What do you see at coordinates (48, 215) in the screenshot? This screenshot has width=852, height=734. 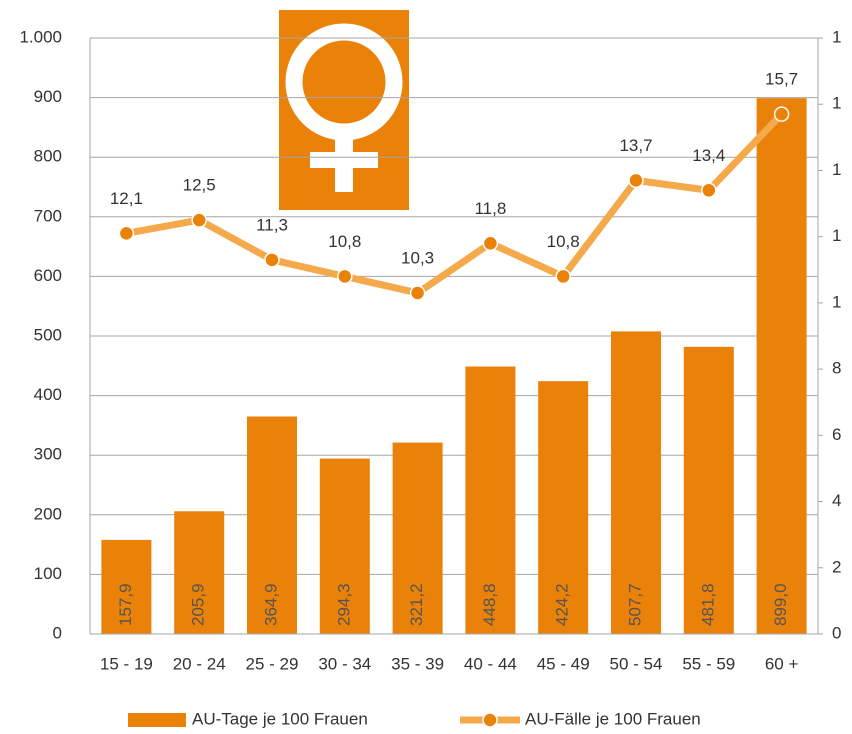 I see `y-tick-label: 700` at bounding box center [48, 215].